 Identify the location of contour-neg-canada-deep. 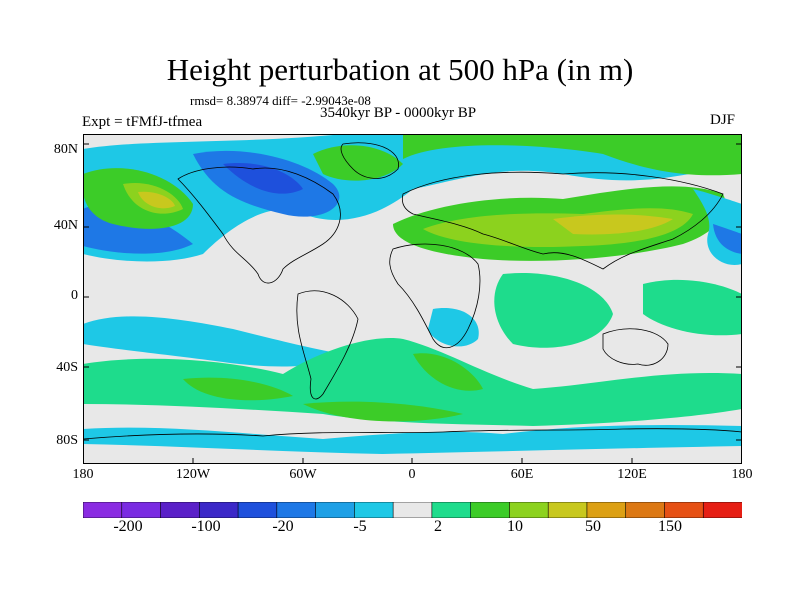
(263, 178).